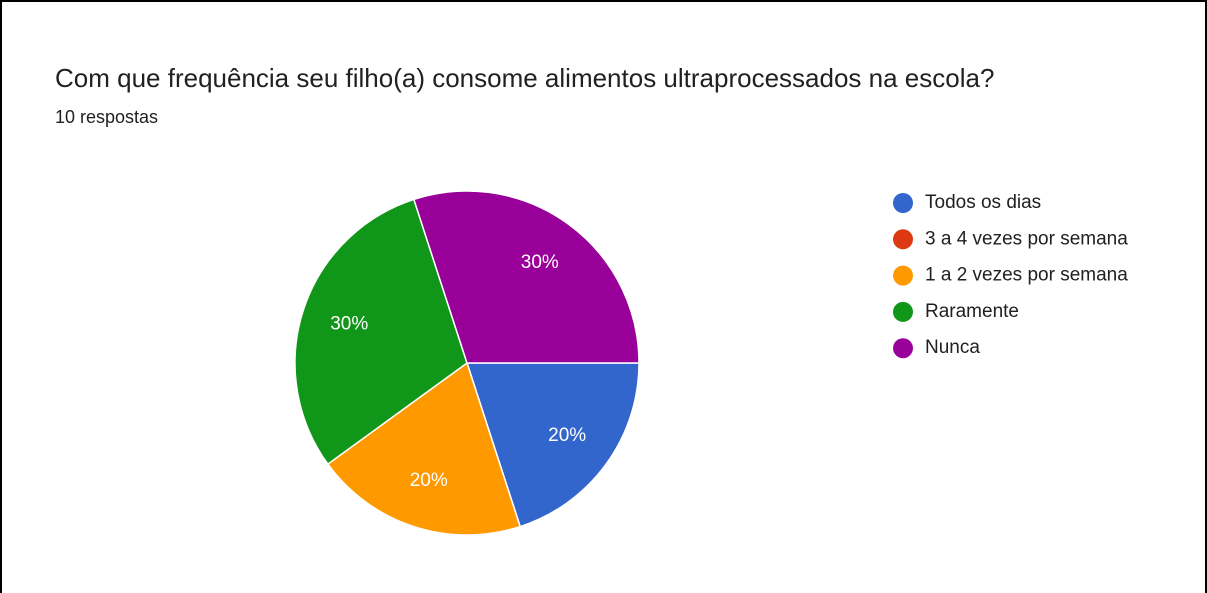 The image size is (1207, 593). What do you see at coordinates (1026, 238) in the screenshot?
I see `legend-label: 3 a 4 vezes por semana` at bounding box center [1026, 238].